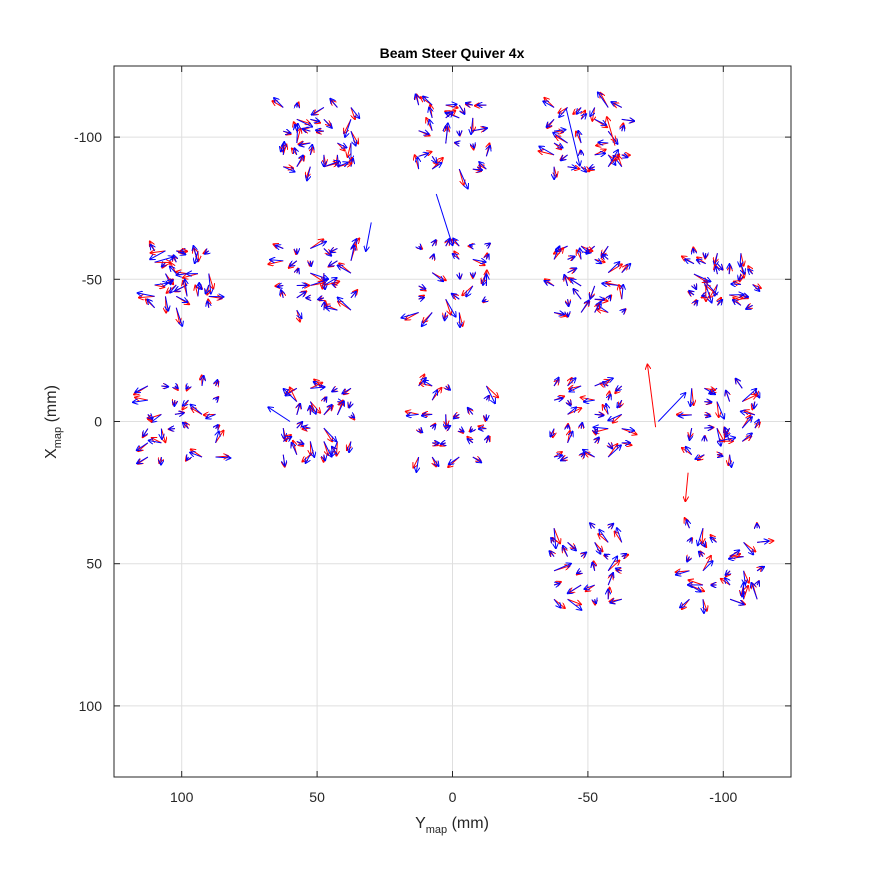 This screenshot has width=875, height=875. What do you see at coordinates (723, 797) in the screenshot?
I see `x-tick-label: -100` at bounding box center [723, 797].